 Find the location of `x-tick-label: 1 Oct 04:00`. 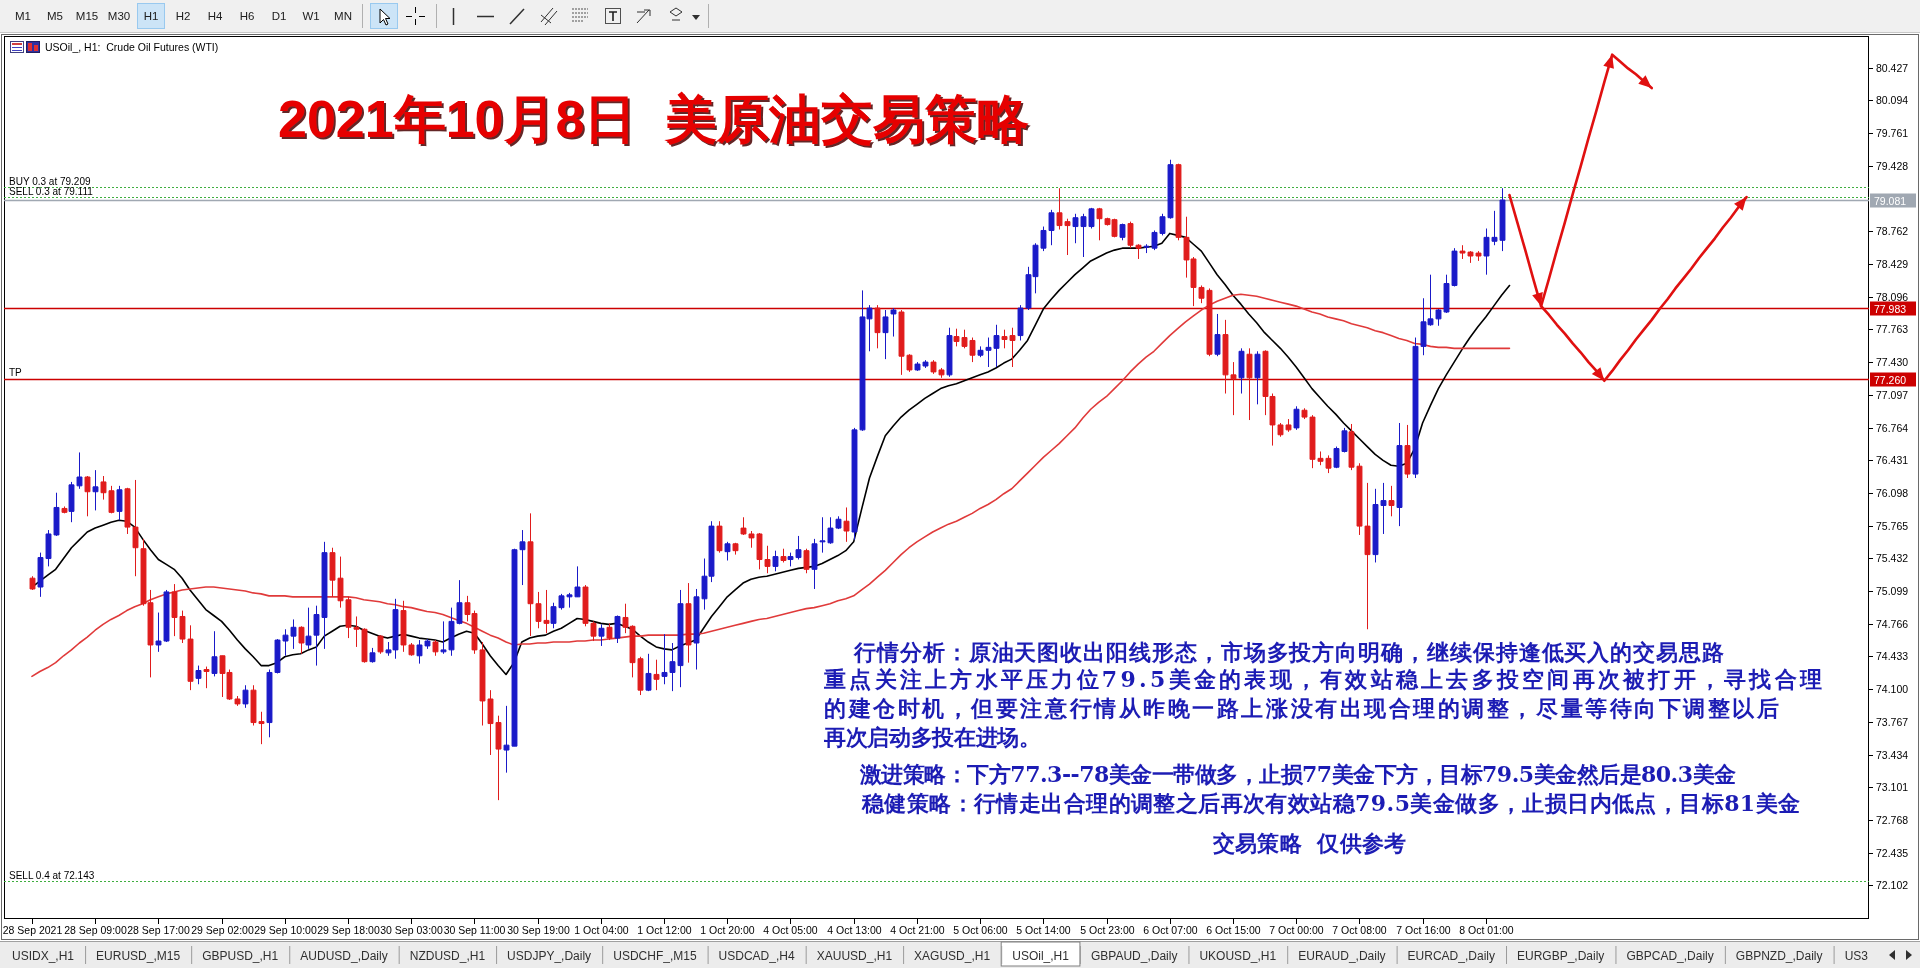

x-tick-label: 1 Oct 04:00 is located at coordinates (601, 930).